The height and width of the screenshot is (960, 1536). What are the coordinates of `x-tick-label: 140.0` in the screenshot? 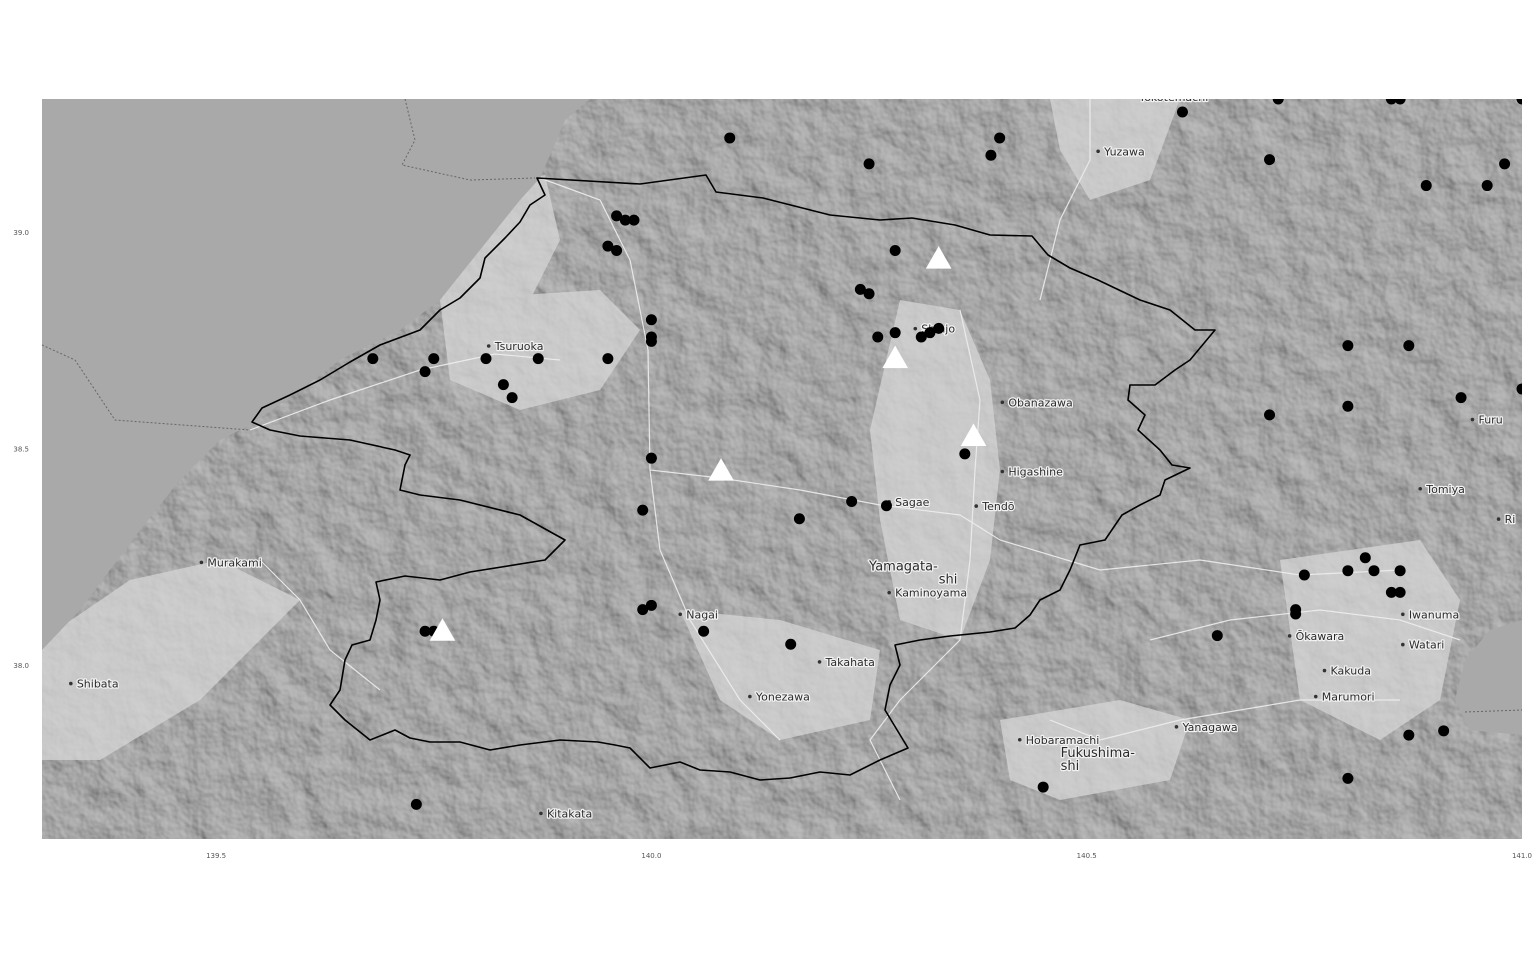 It's located at (651, 856).